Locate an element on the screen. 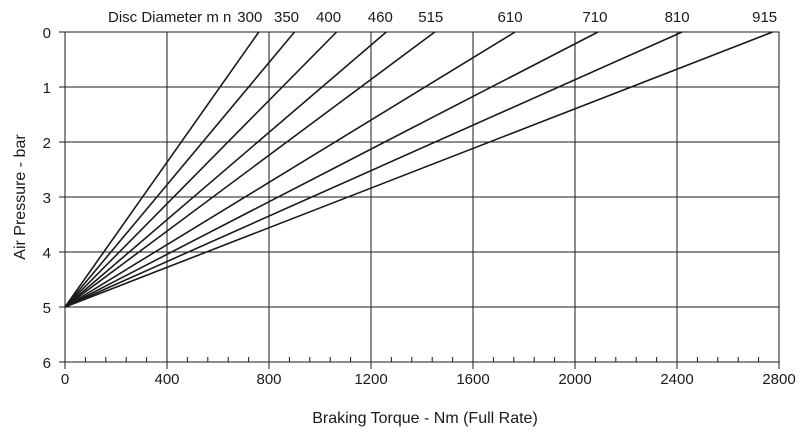  disc-diameter-label: Disc Diameter m n is located at coordinates (169, 17).